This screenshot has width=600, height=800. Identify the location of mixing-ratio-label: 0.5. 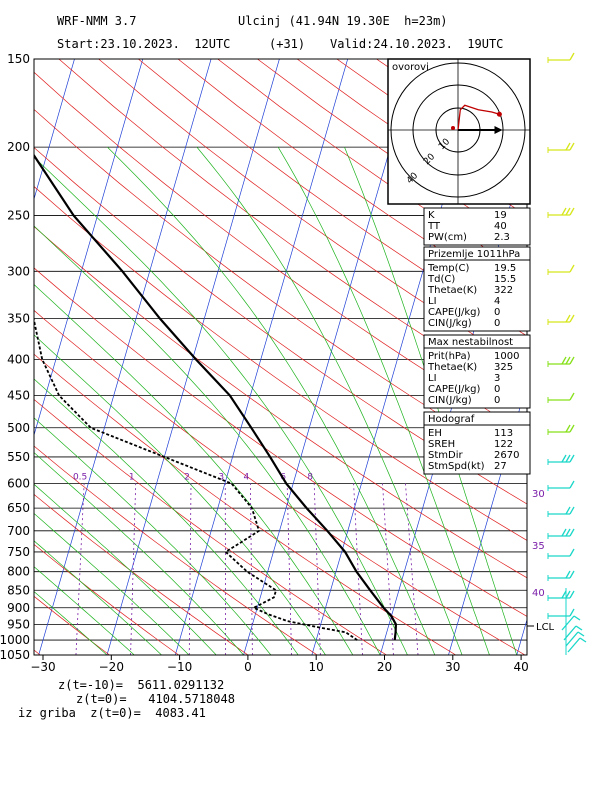
(80, 478).